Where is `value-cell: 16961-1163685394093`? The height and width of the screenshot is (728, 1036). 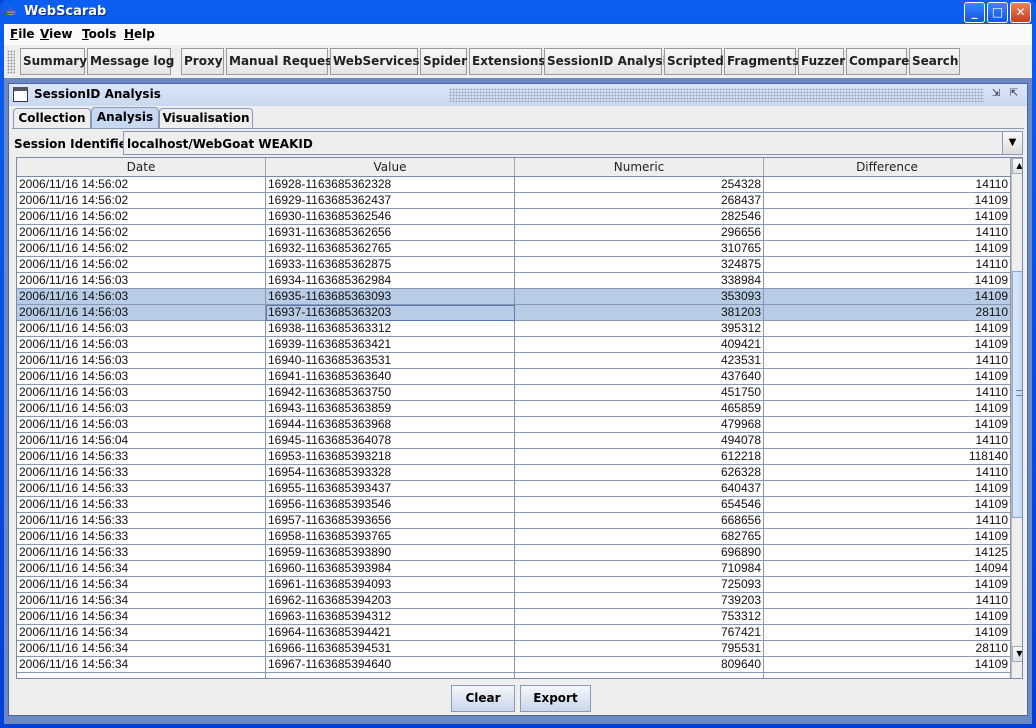 value-cell: 16961-1163685394093 is located at coordinates (390, 585).